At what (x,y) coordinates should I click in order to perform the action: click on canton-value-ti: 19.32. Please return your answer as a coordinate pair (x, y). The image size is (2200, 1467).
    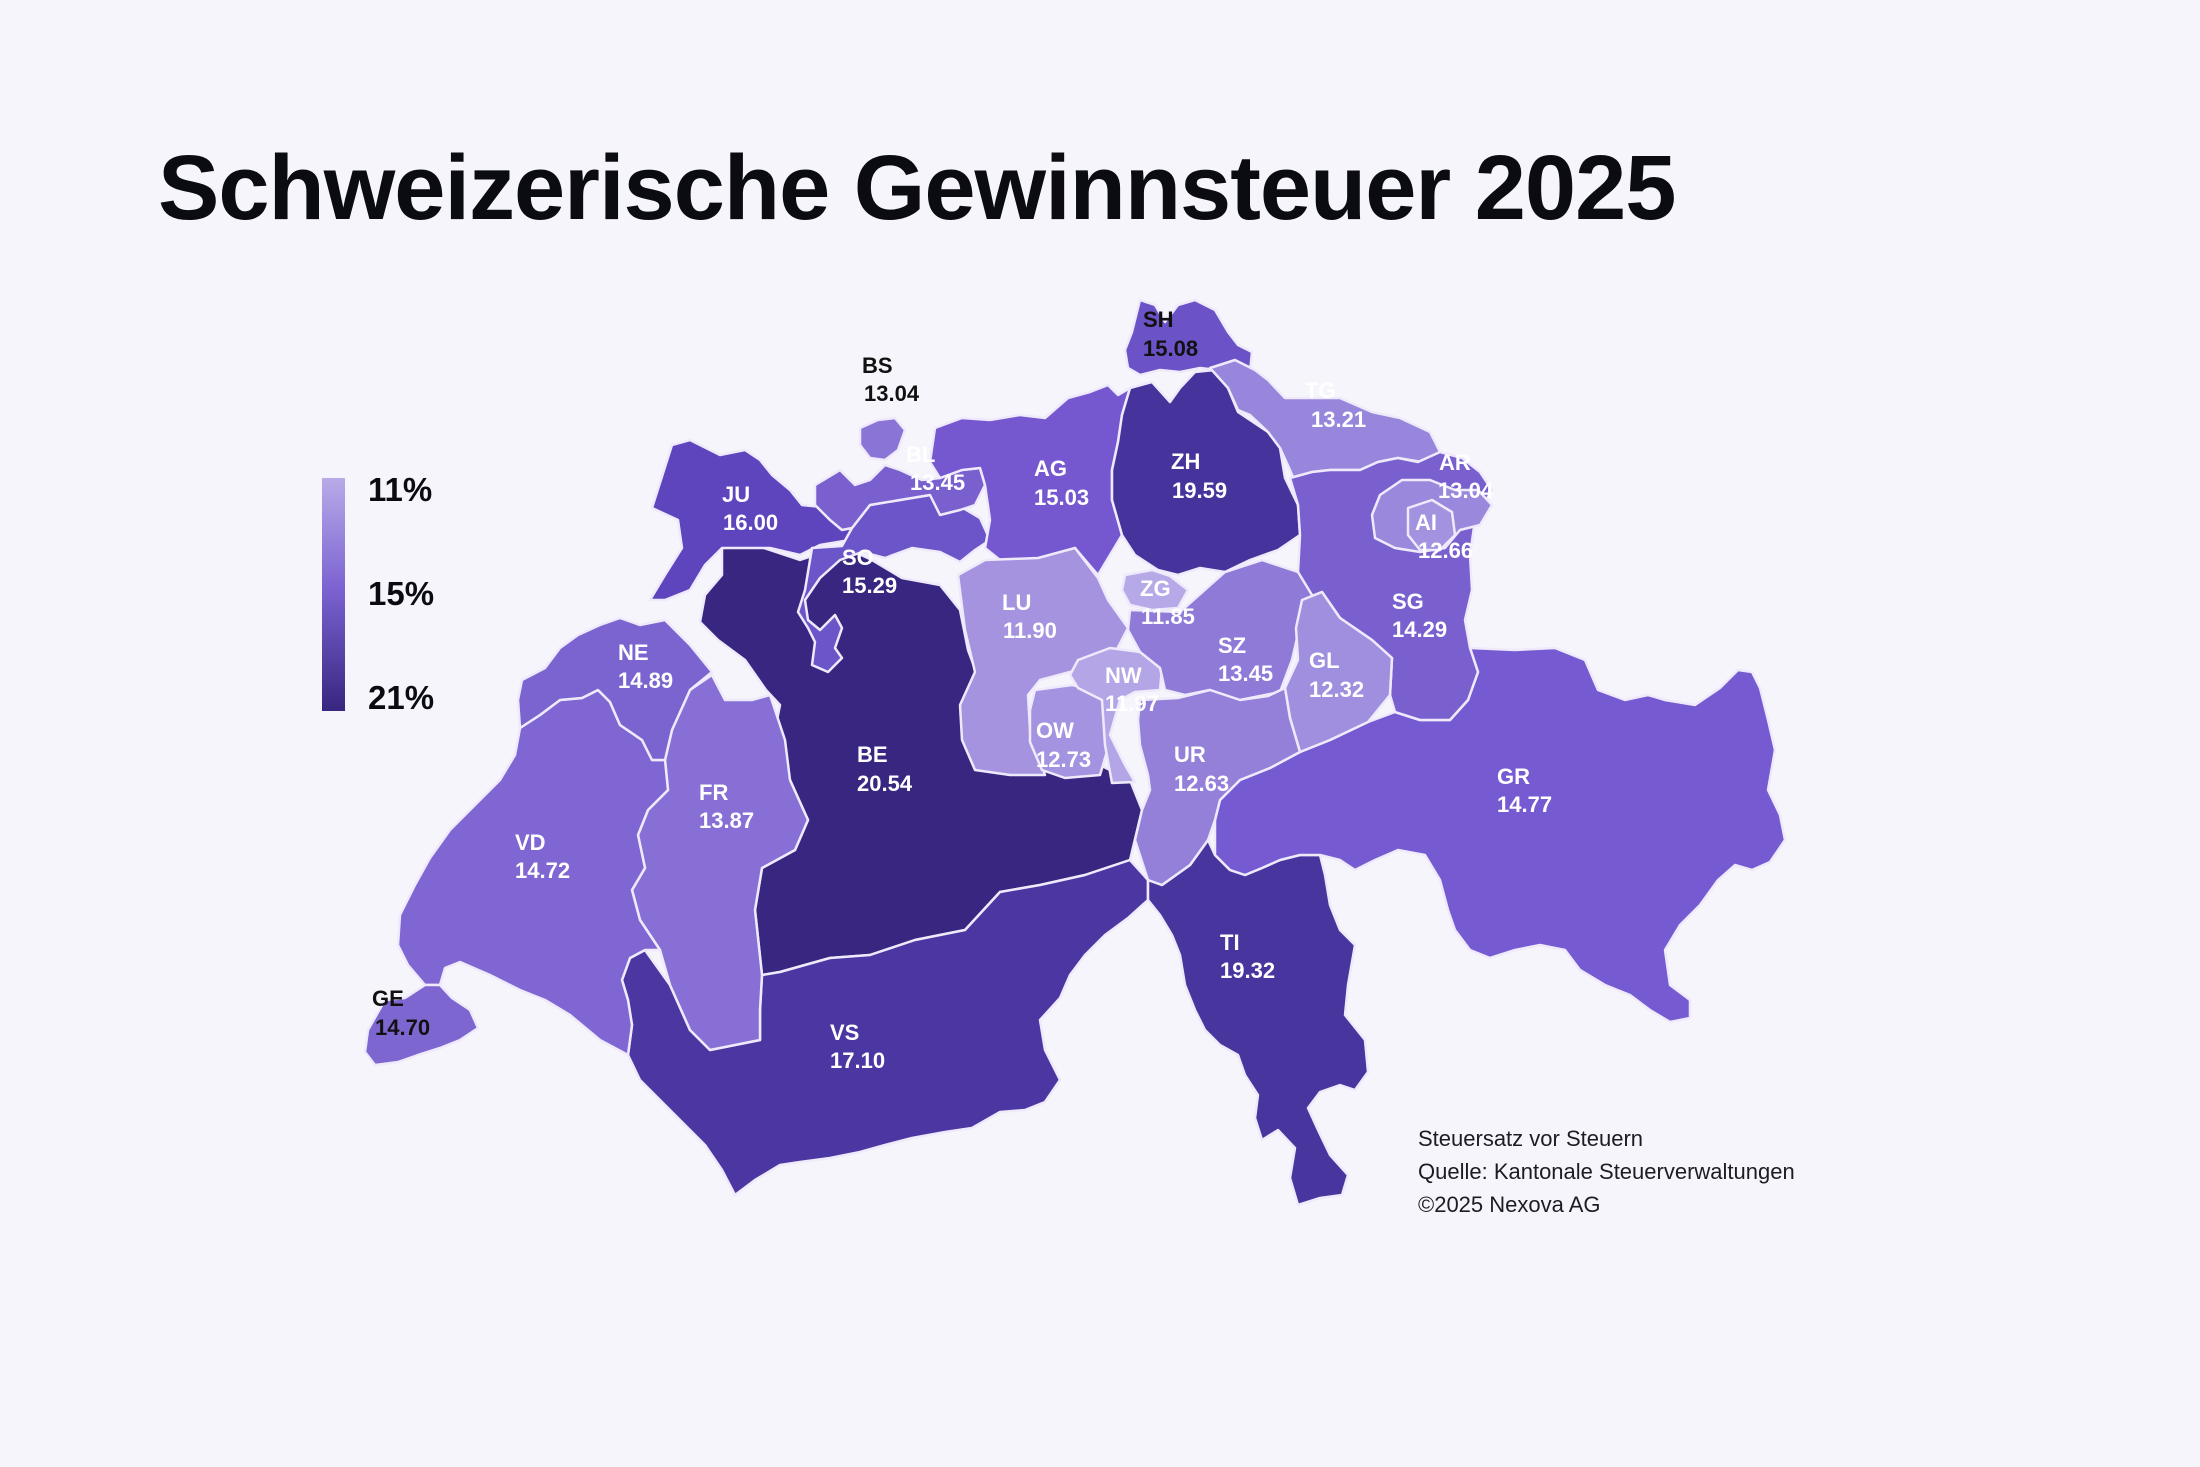
    Looking at the image, I should click on (1247, 970).